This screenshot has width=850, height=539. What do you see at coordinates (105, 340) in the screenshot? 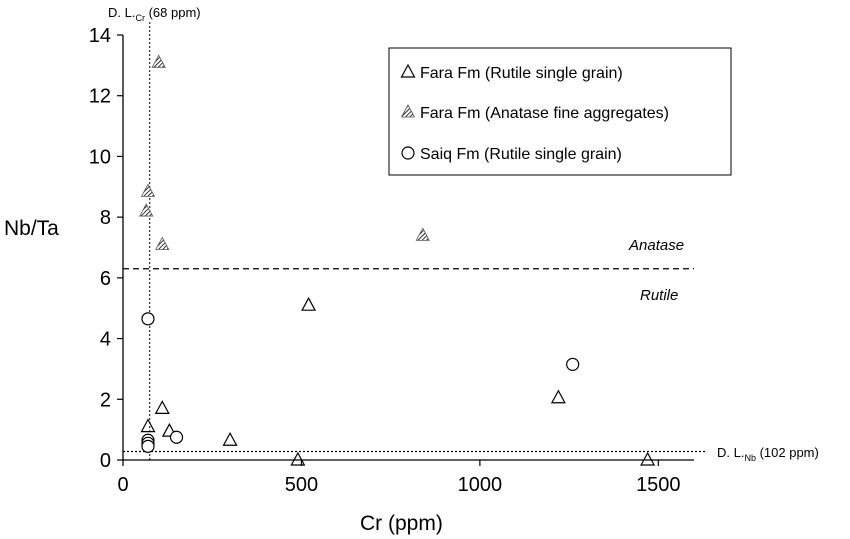
I see `y-tick-label: 4` at bounding box center [105, 340].